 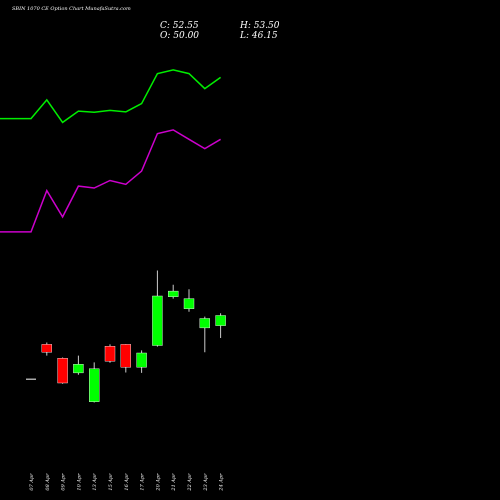 What do you see at coordinates (48, 482) in the screenshot?
I see `x-tick-label: 08 Apr` at bounding box center [48, 482].